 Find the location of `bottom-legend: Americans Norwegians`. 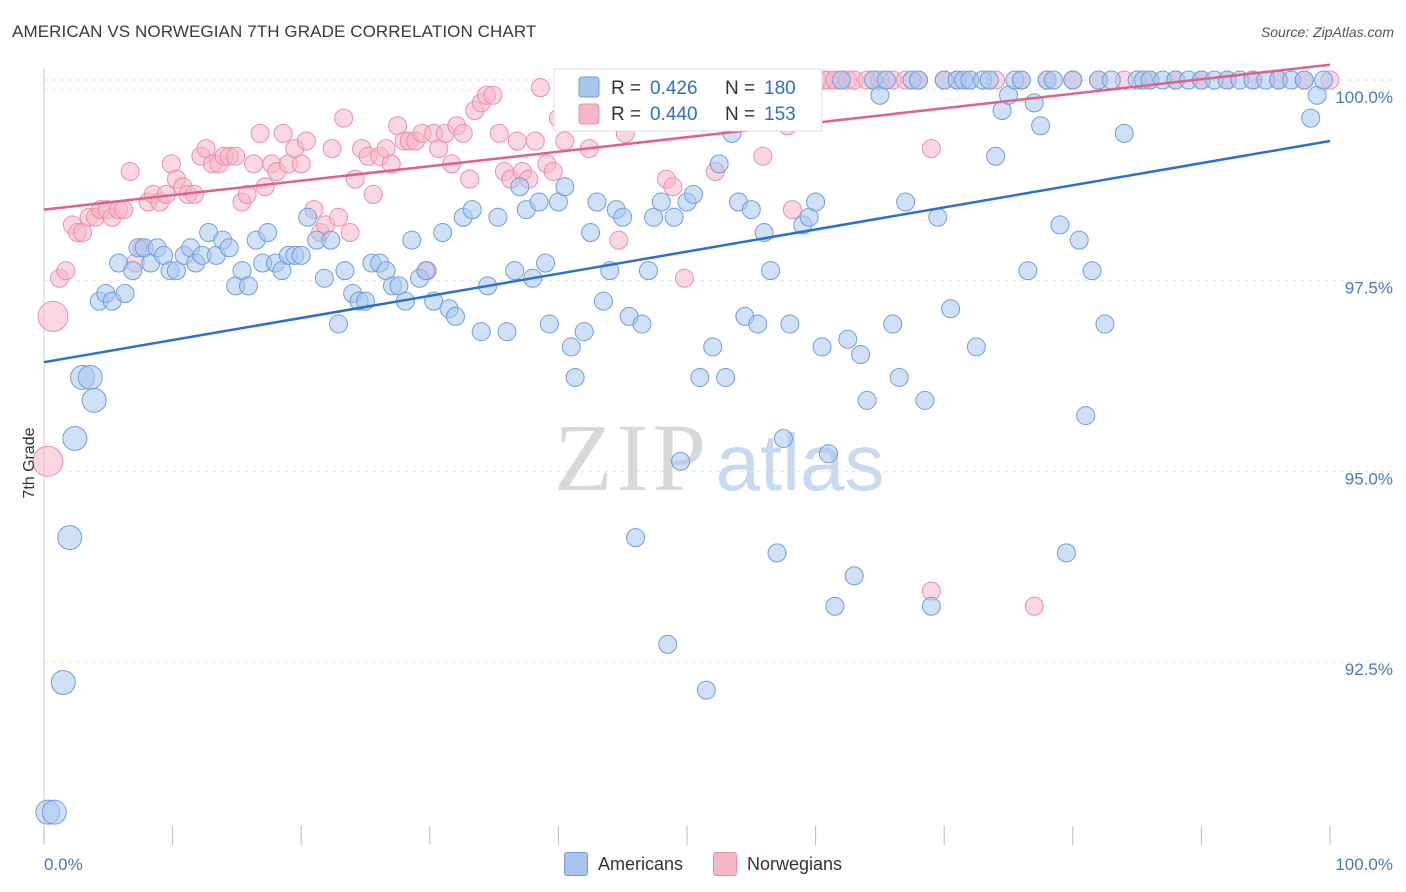

bottom-legend: Americans Norwegians is located at coordinates (703, 864).